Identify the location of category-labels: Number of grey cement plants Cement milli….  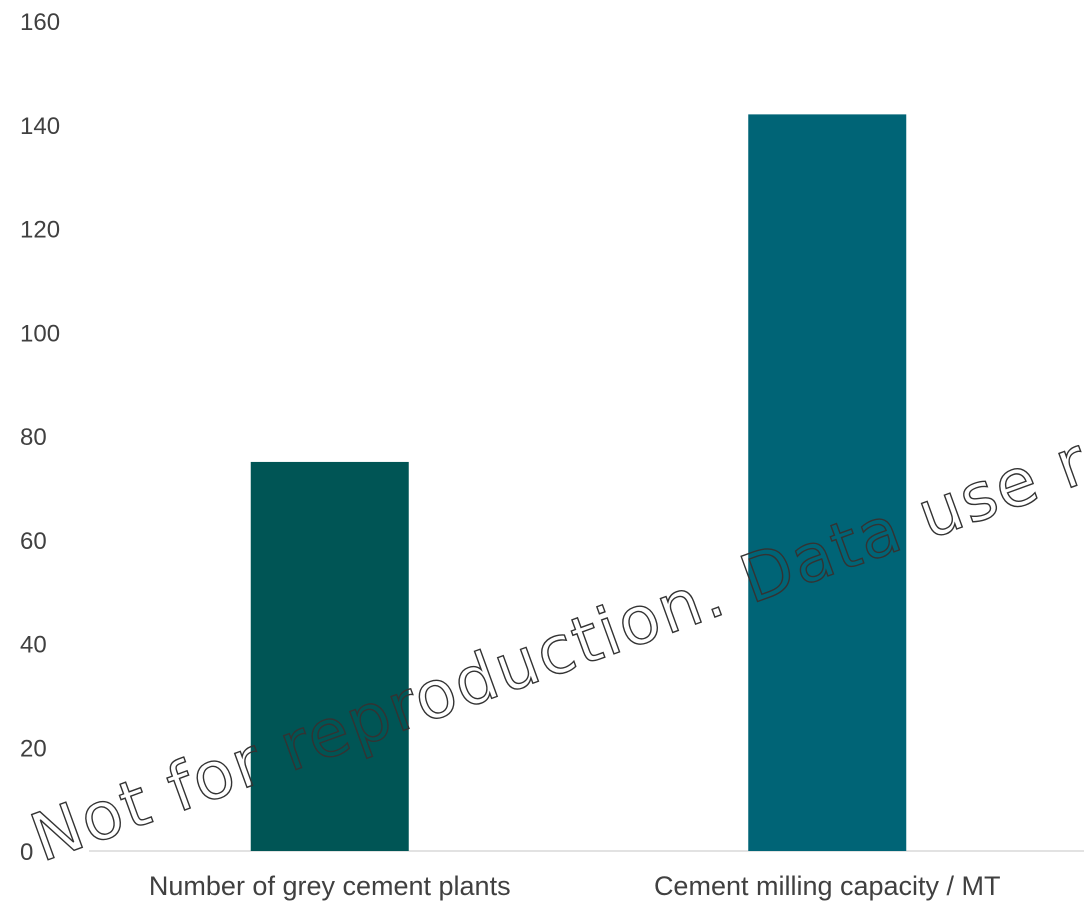
(575, 886).